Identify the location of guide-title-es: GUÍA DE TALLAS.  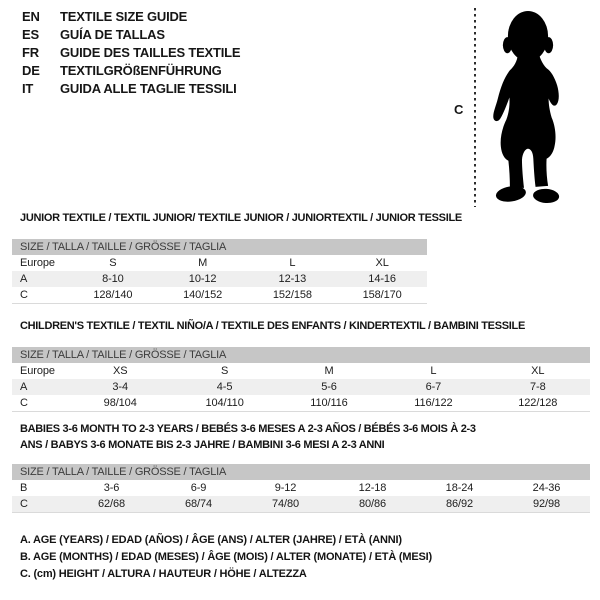
(112, 34).